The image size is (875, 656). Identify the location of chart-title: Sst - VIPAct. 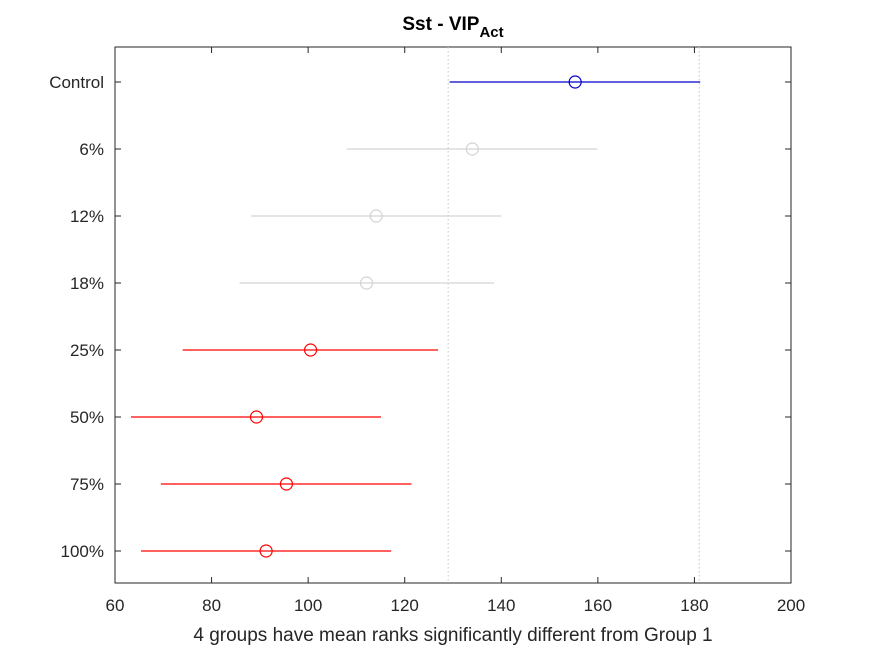
(452, 27).